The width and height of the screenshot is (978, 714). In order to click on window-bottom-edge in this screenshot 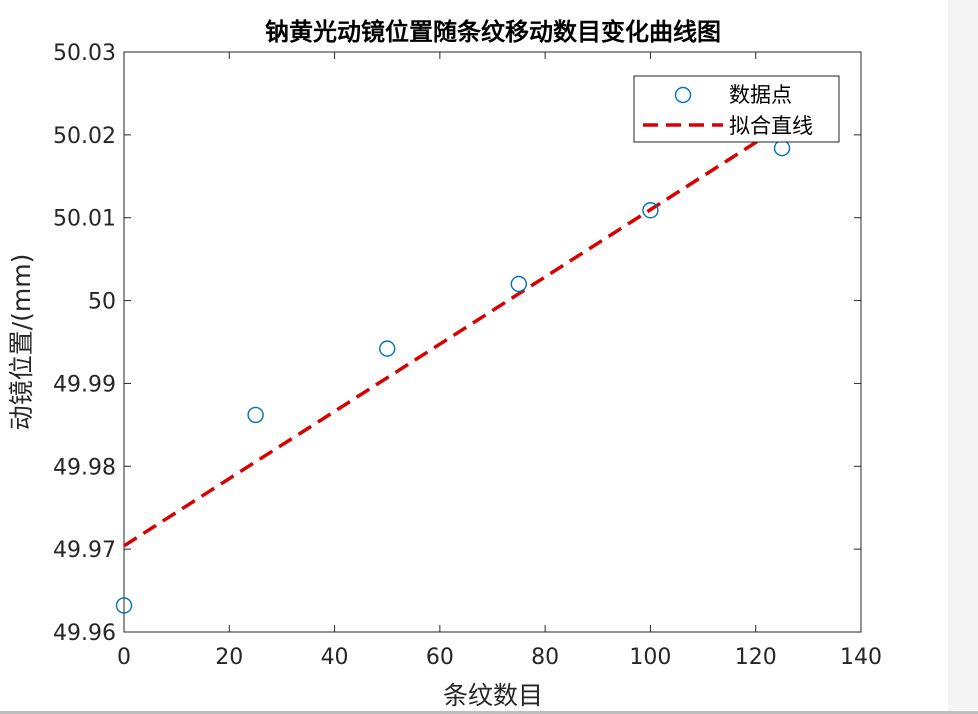, I will do `click(489, 712)`.